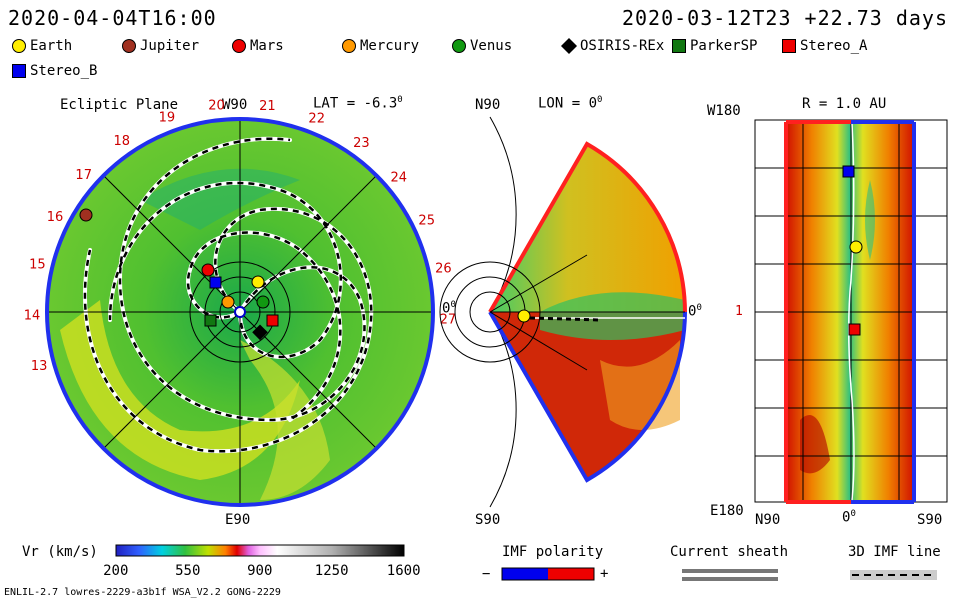 The image size is (960, 600). Describe the element at coordinates (55, 217) in the screenshot. I see `ecliptic-tick-label: 16` at that location.